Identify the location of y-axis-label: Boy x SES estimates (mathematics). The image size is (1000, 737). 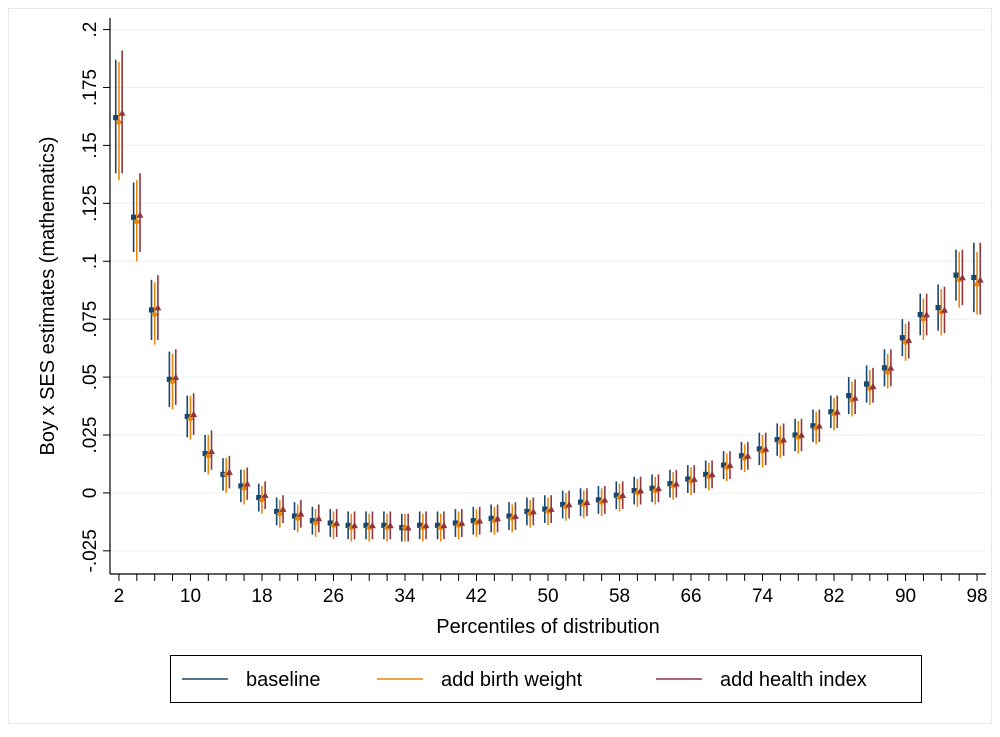
(48, 296).